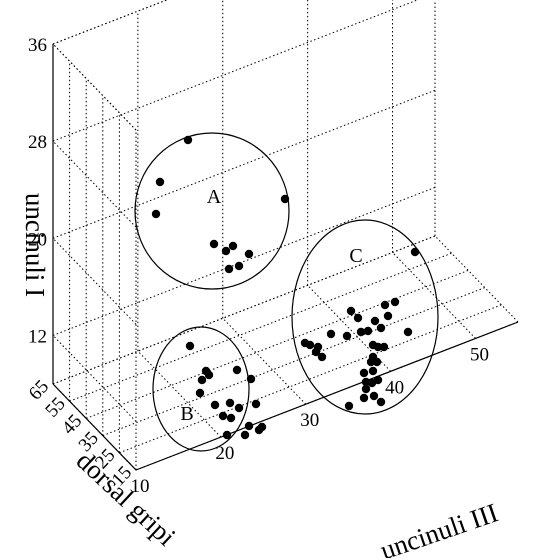  What do you see at coordinates (37, 45) in the screenshot?
I see `z-tick-label: 36` at bounding box center [37, 45].